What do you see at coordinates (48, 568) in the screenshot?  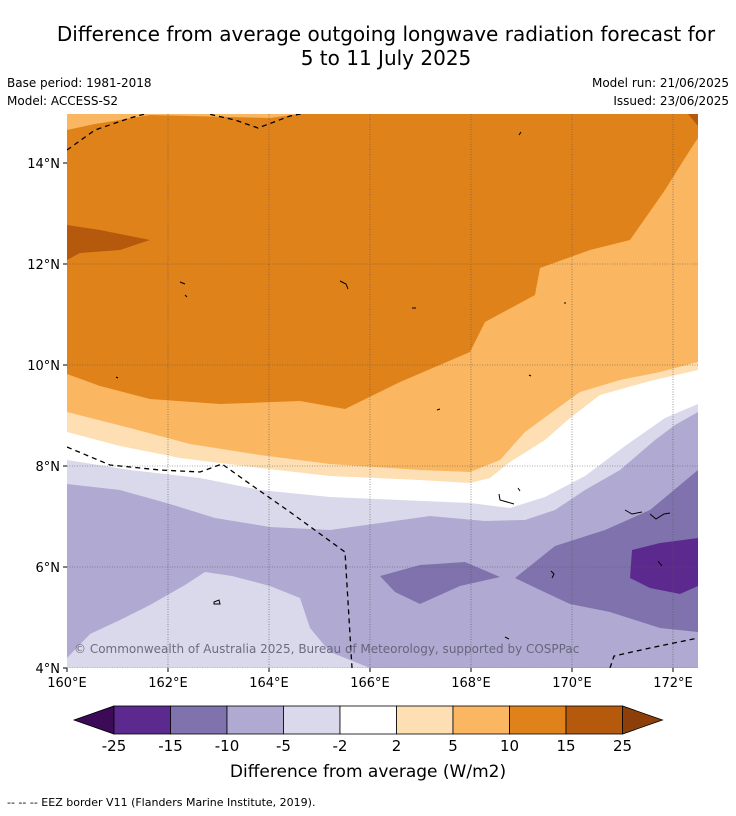 I see `y-tick-label: 6°N` at bounding box center [48, 568].